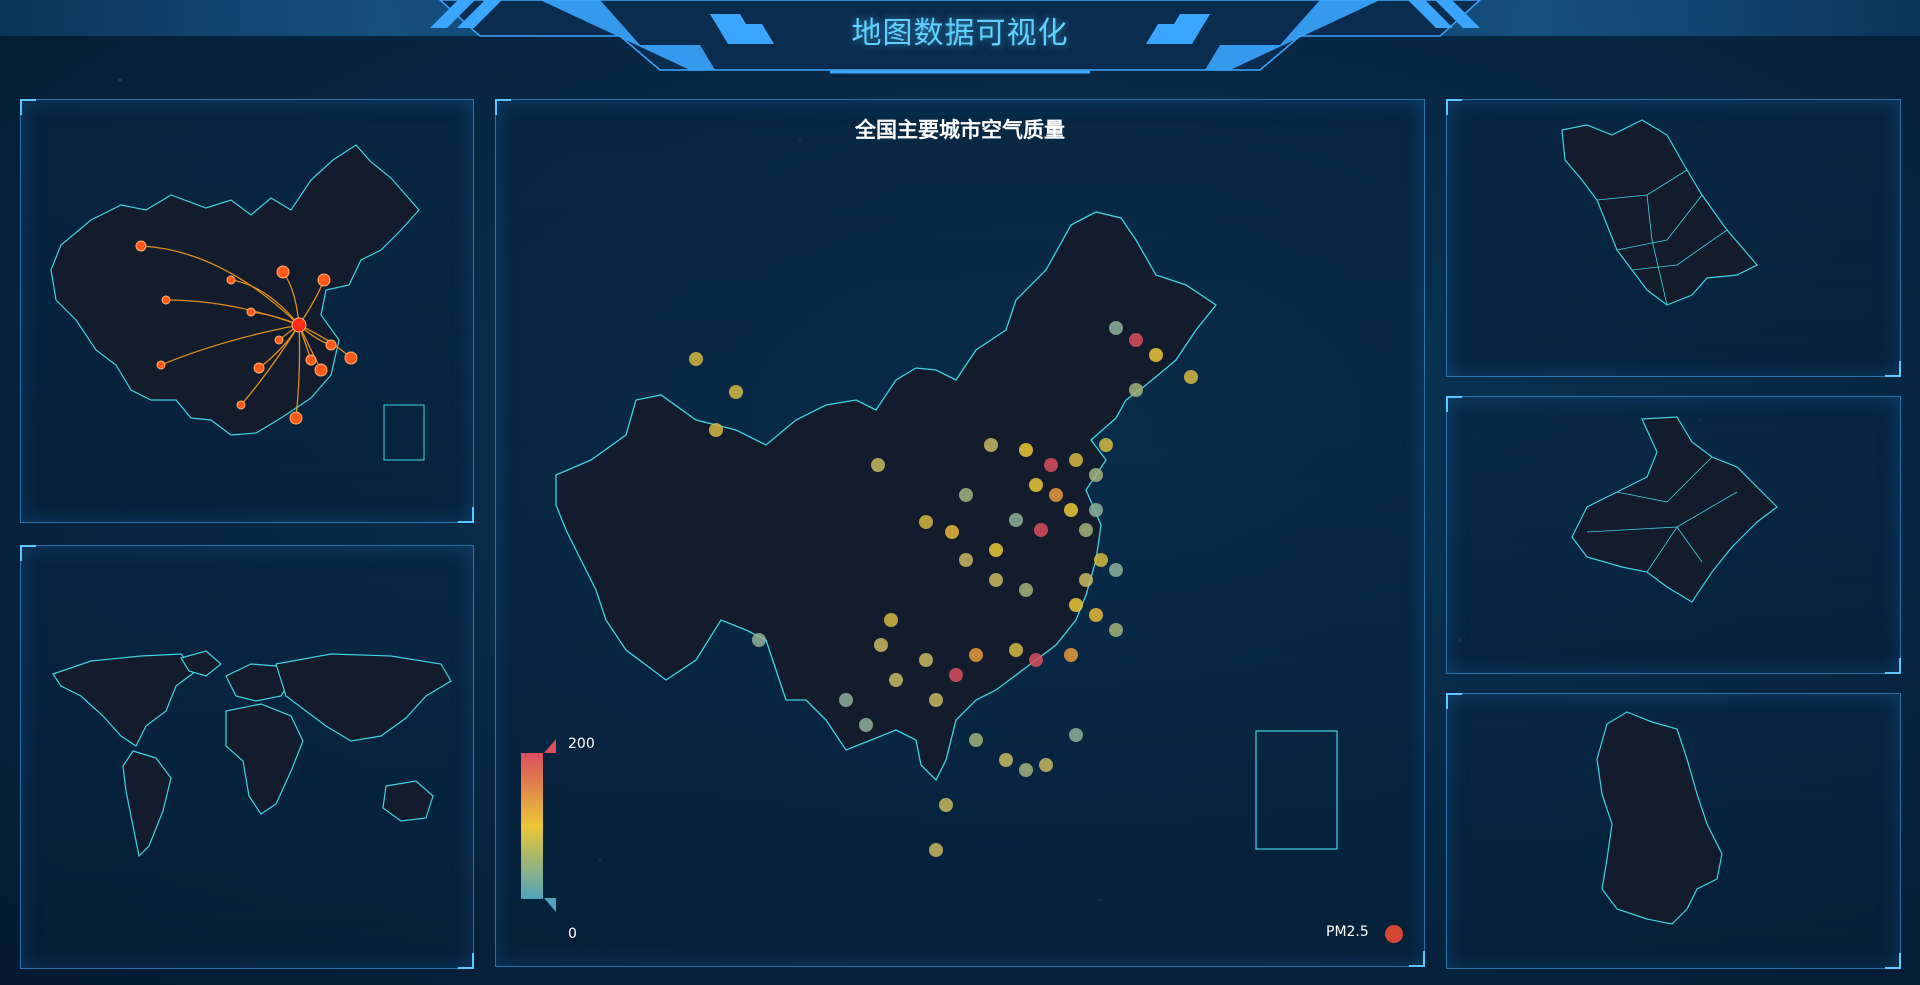  I want to click on legend-series-label: PM2.5, so click(1347, 932).